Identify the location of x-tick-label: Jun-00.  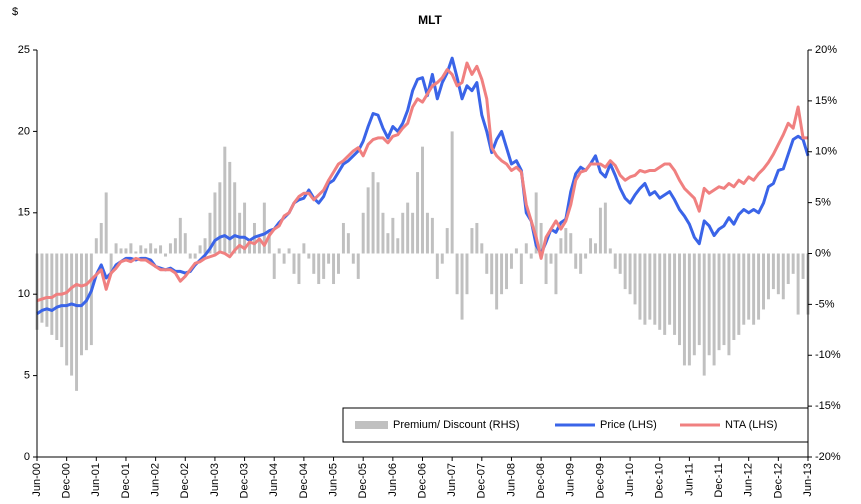
(37, 480).